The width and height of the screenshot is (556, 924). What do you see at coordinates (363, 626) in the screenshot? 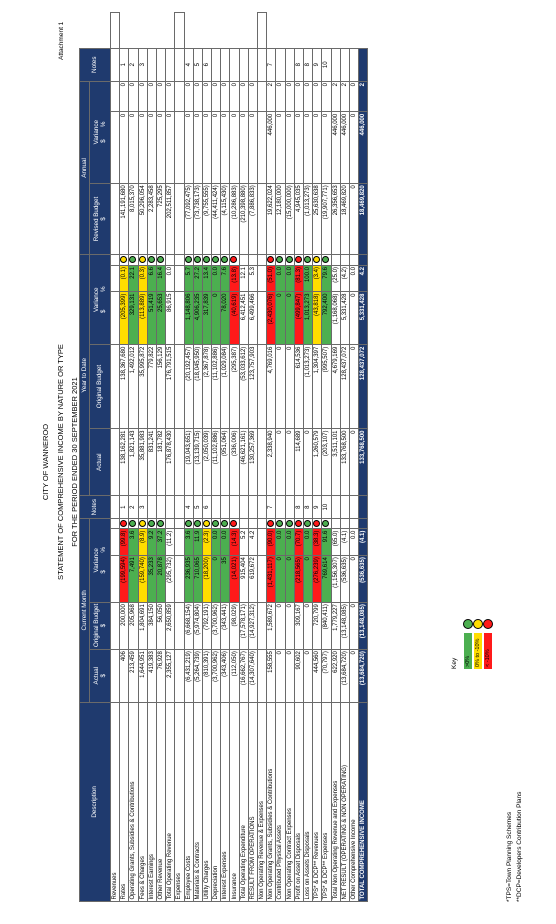
I see `cm-original-budget: (13,148,085)` at bounding box center [363, 626].